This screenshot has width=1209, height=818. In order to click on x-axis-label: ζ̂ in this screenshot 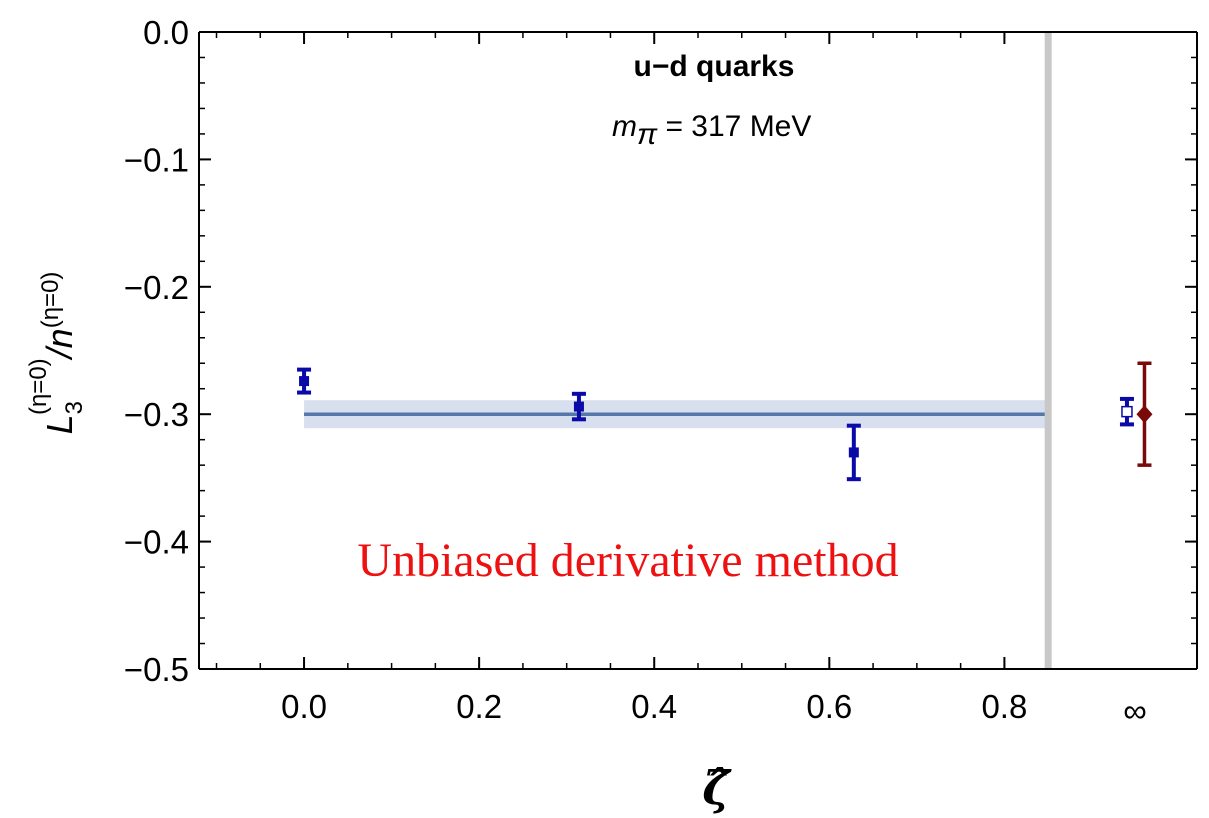, I will do `click(717, 788)`.